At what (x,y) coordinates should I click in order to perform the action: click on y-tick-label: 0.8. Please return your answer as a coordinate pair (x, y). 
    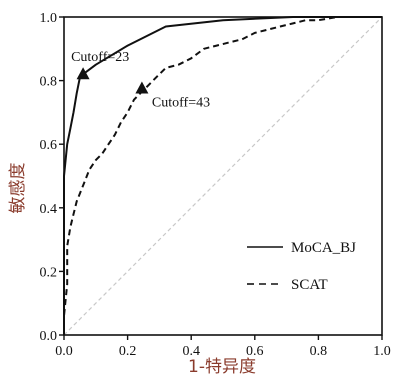
    Looking at the image, I should click on (49, 82).